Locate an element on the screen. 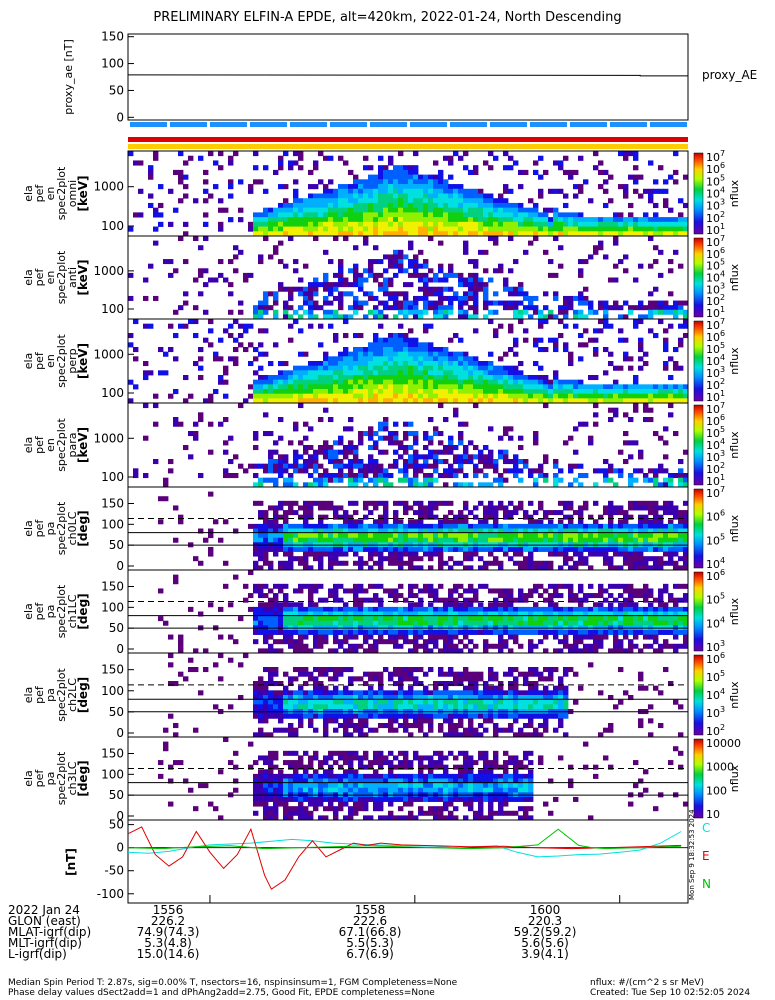 The width and height of the screenshot is (775, 1000). time-axis-row: GLON (east) 226.2 222.6 220.3 is located at coordinates (388, 921).